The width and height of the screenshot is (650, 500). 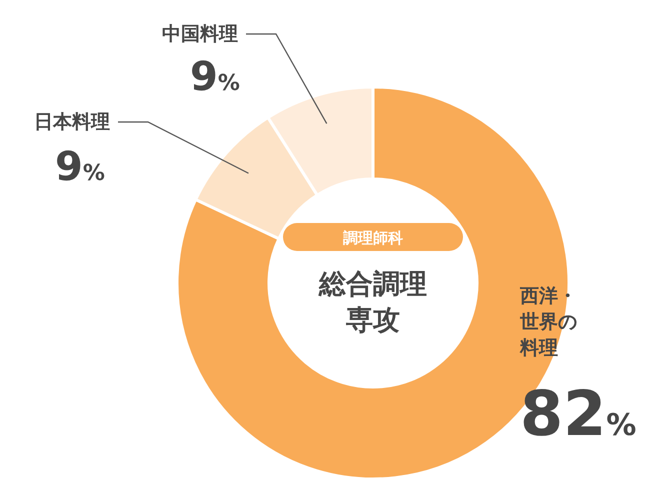 I want to click on text: 調理師科, so click(x=373, y=238).